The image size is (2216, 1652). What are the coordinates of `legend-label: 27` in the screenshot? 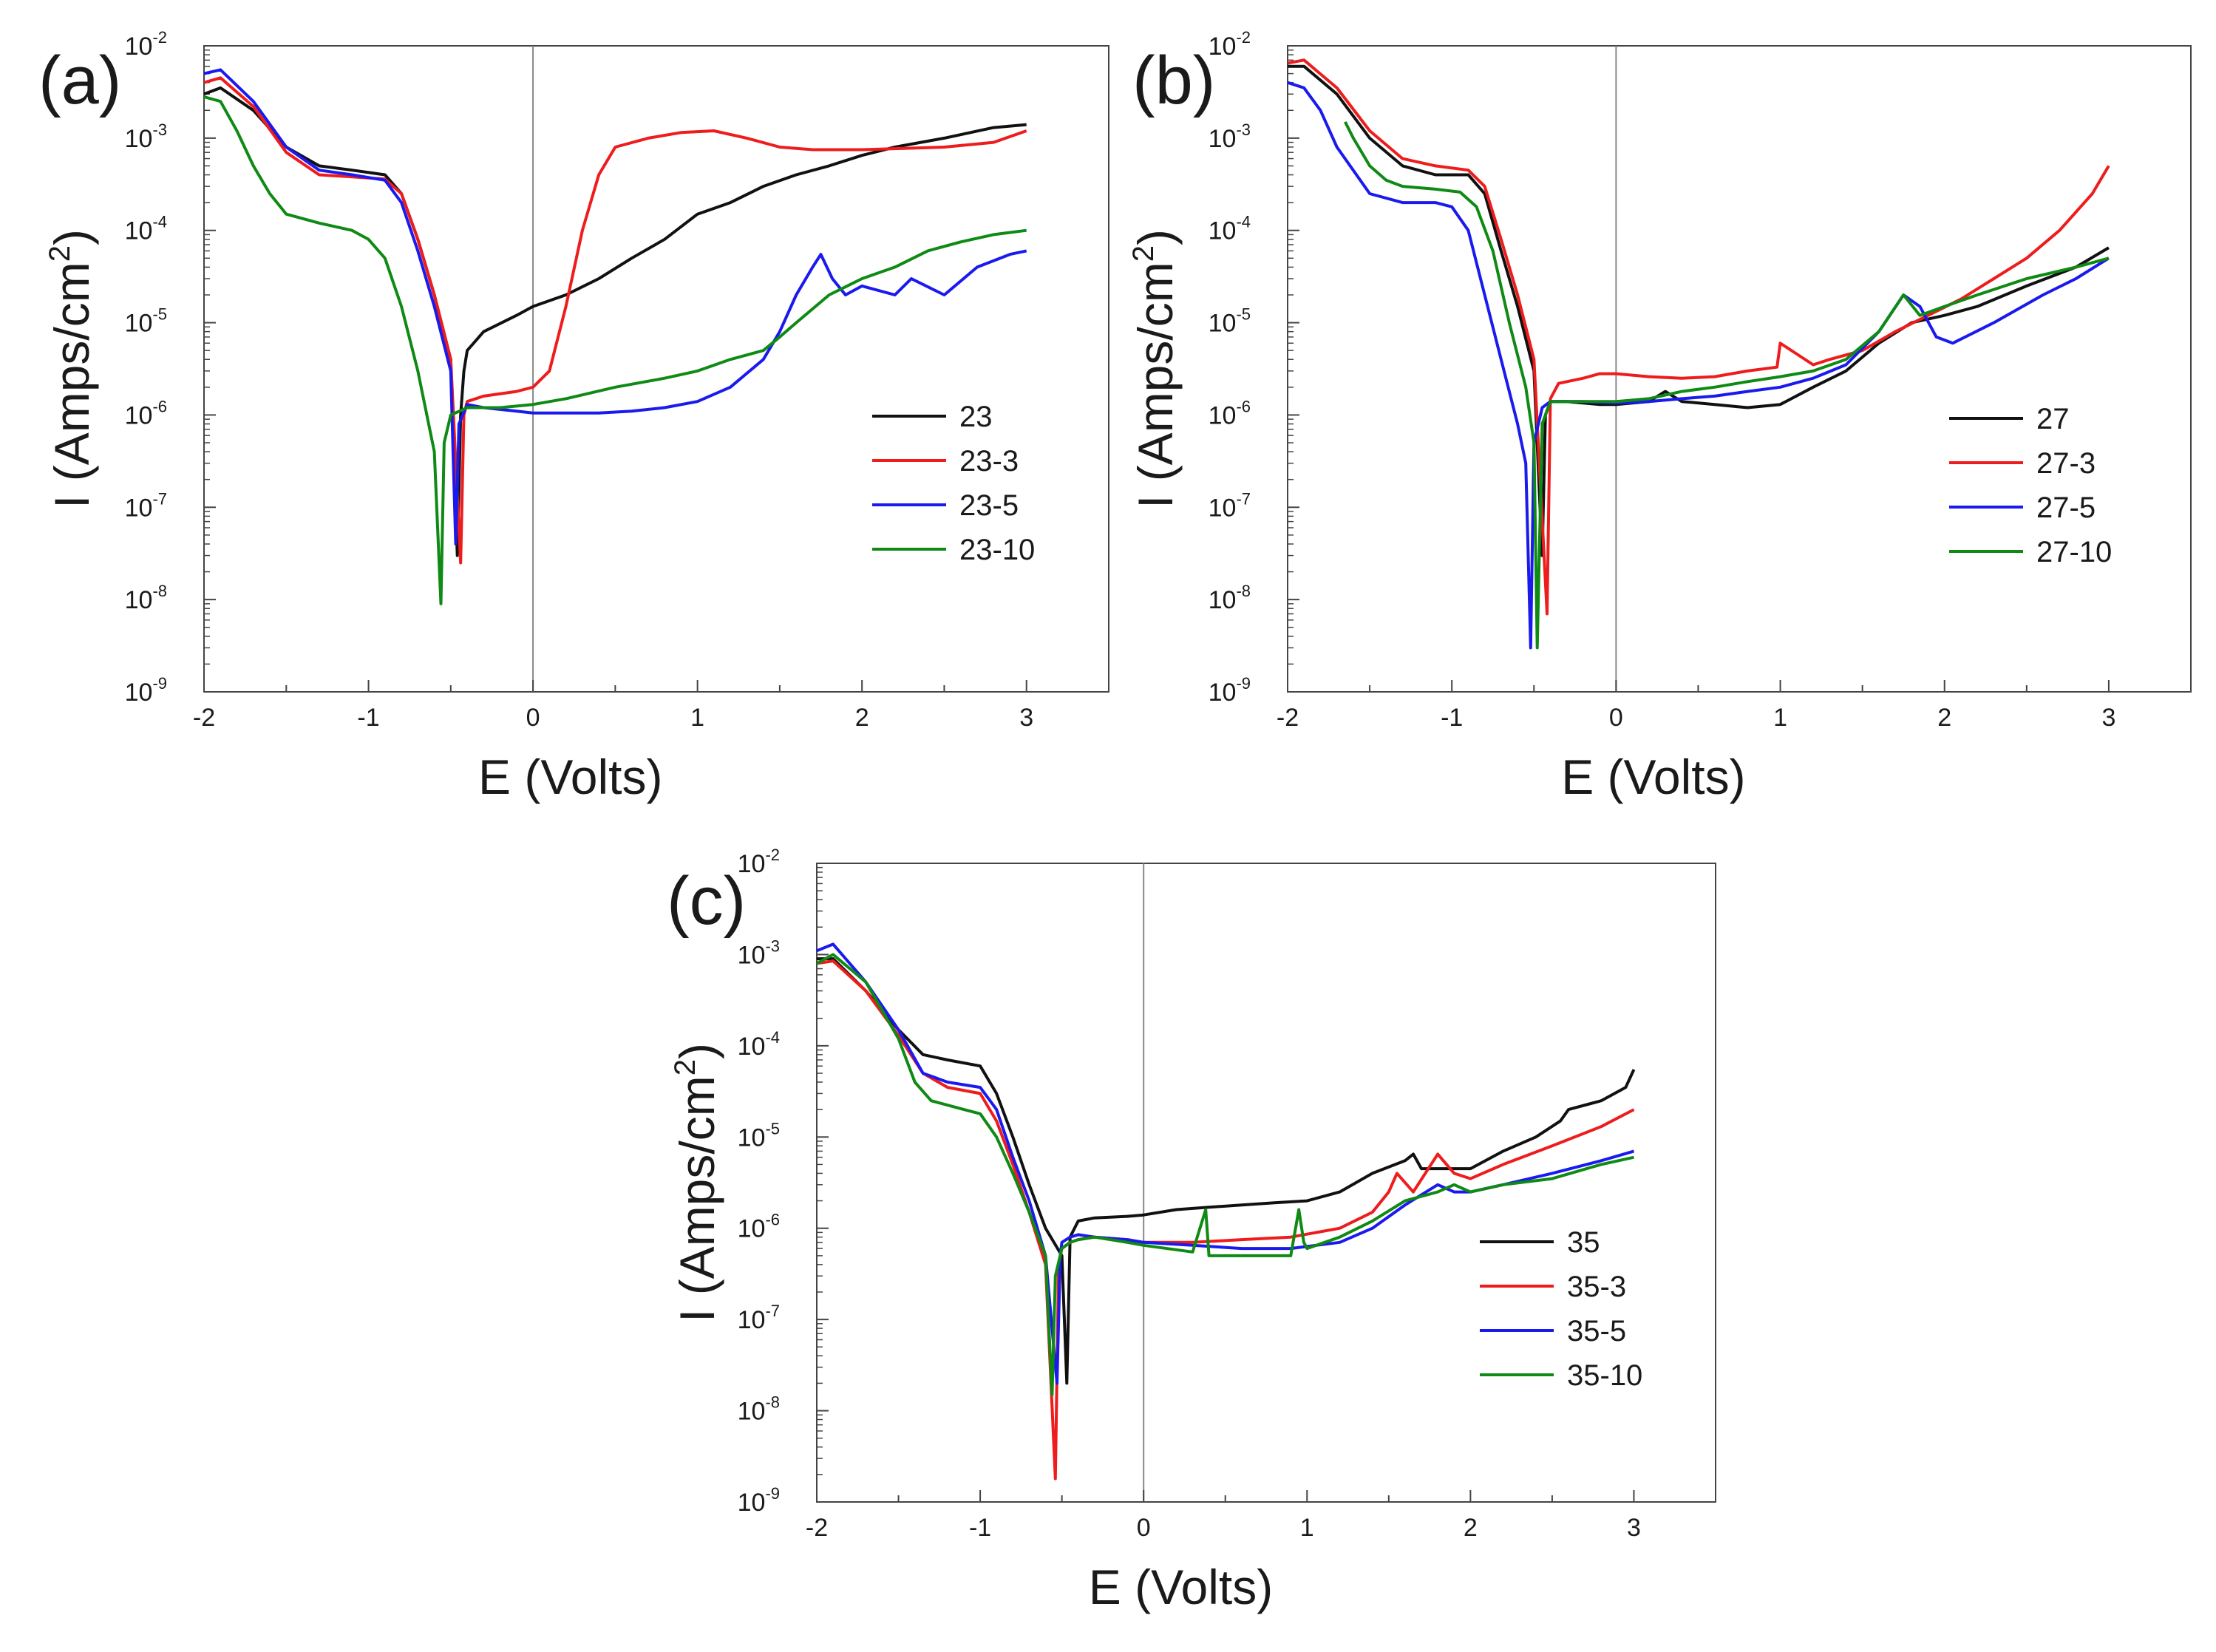 It's located at (2053, 419).